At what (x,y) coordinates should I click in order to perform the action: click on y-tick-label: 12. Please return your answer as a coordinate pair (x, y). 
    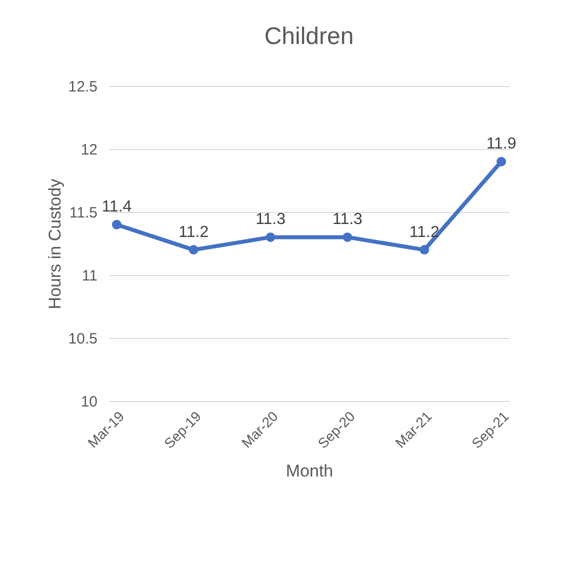
    Looking at the image, I should click on (89, 150).